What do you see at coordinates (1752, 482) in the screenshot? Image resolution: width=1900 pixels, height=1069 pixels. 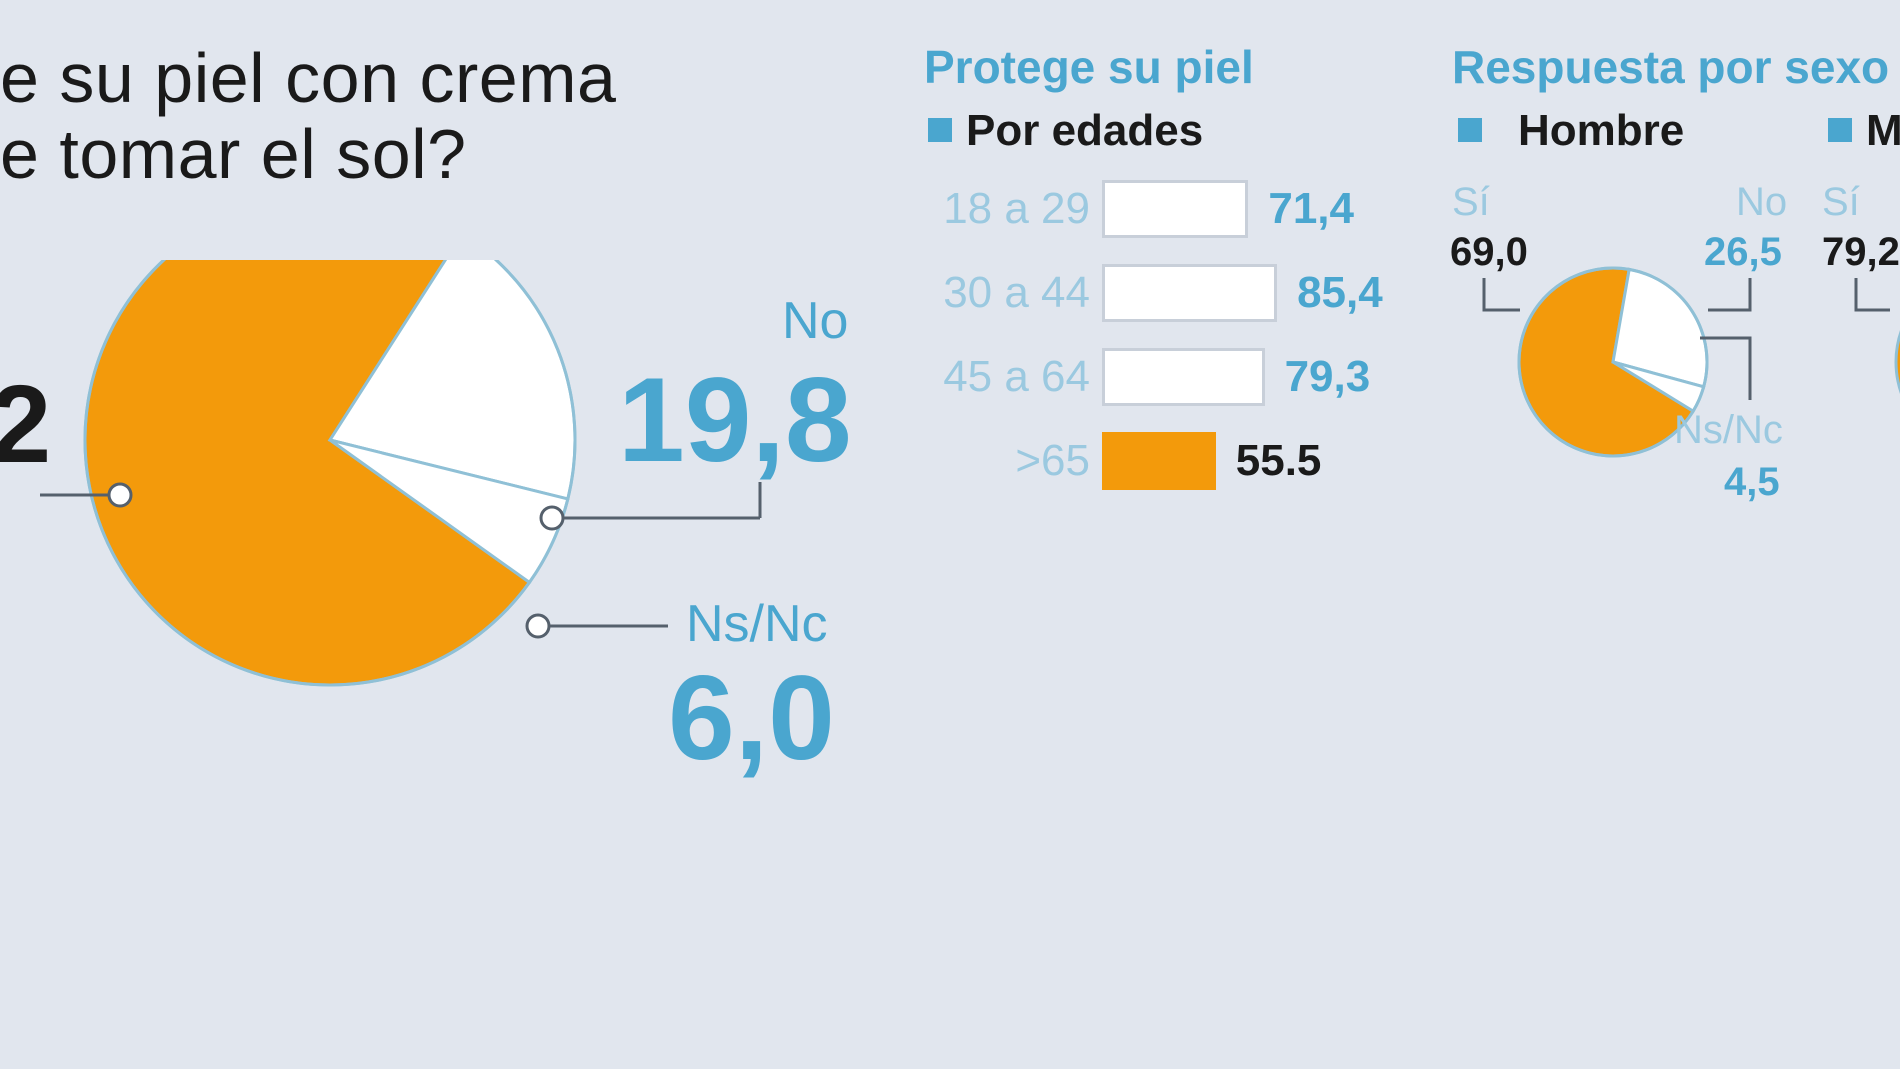 I see `hombre-nsnc-value: 4,5` at bounding box center [1752, 482].